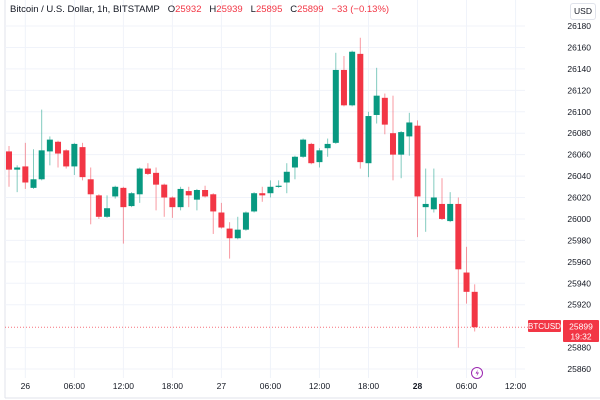 Image resolution: width=600 pixels, height=400 pixels. What do you see at coordinates (579, 176) in the screenshot?
I see `y-tick-label: 26040` at bounding box center [579, 176].